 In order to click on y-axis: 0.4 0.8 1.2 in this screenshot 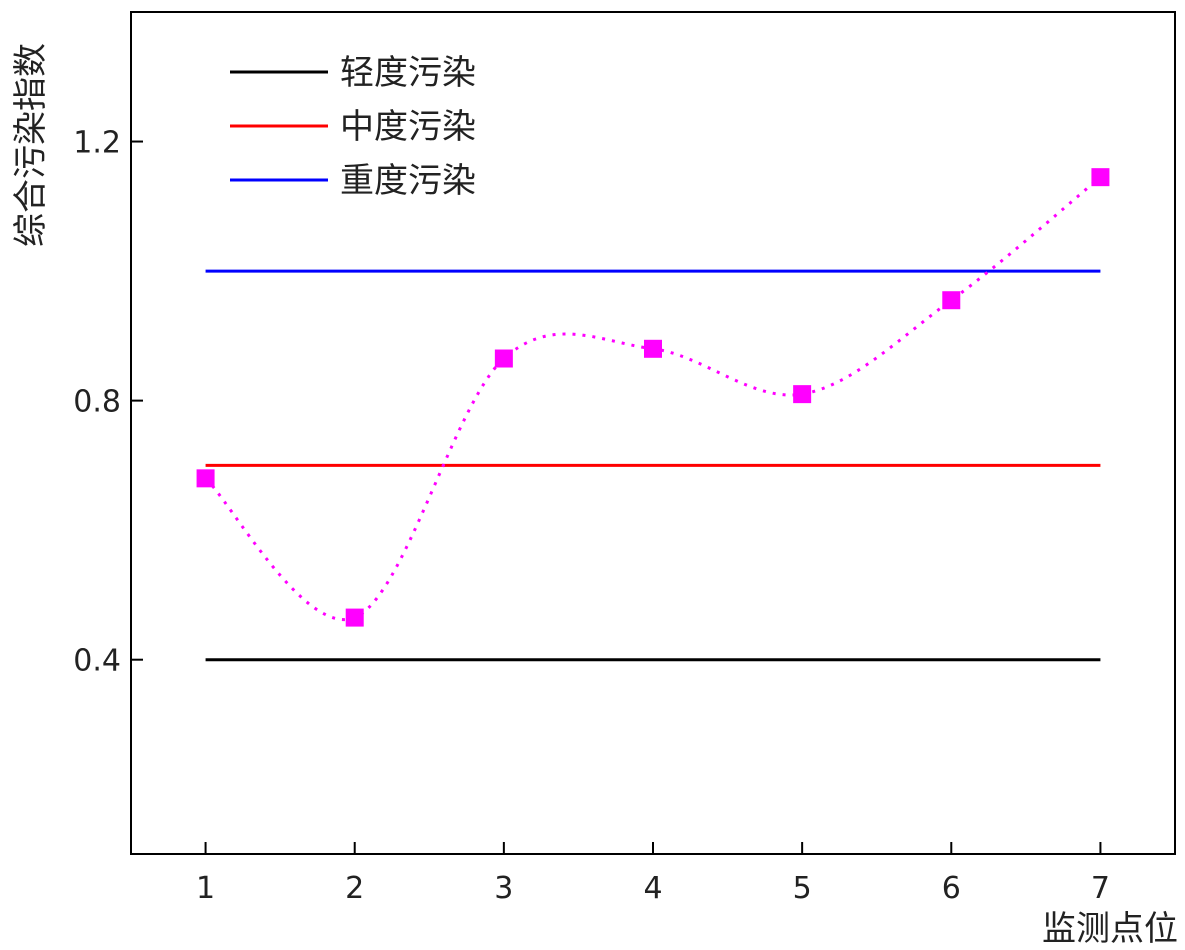, I will do `click(108, 402)`.